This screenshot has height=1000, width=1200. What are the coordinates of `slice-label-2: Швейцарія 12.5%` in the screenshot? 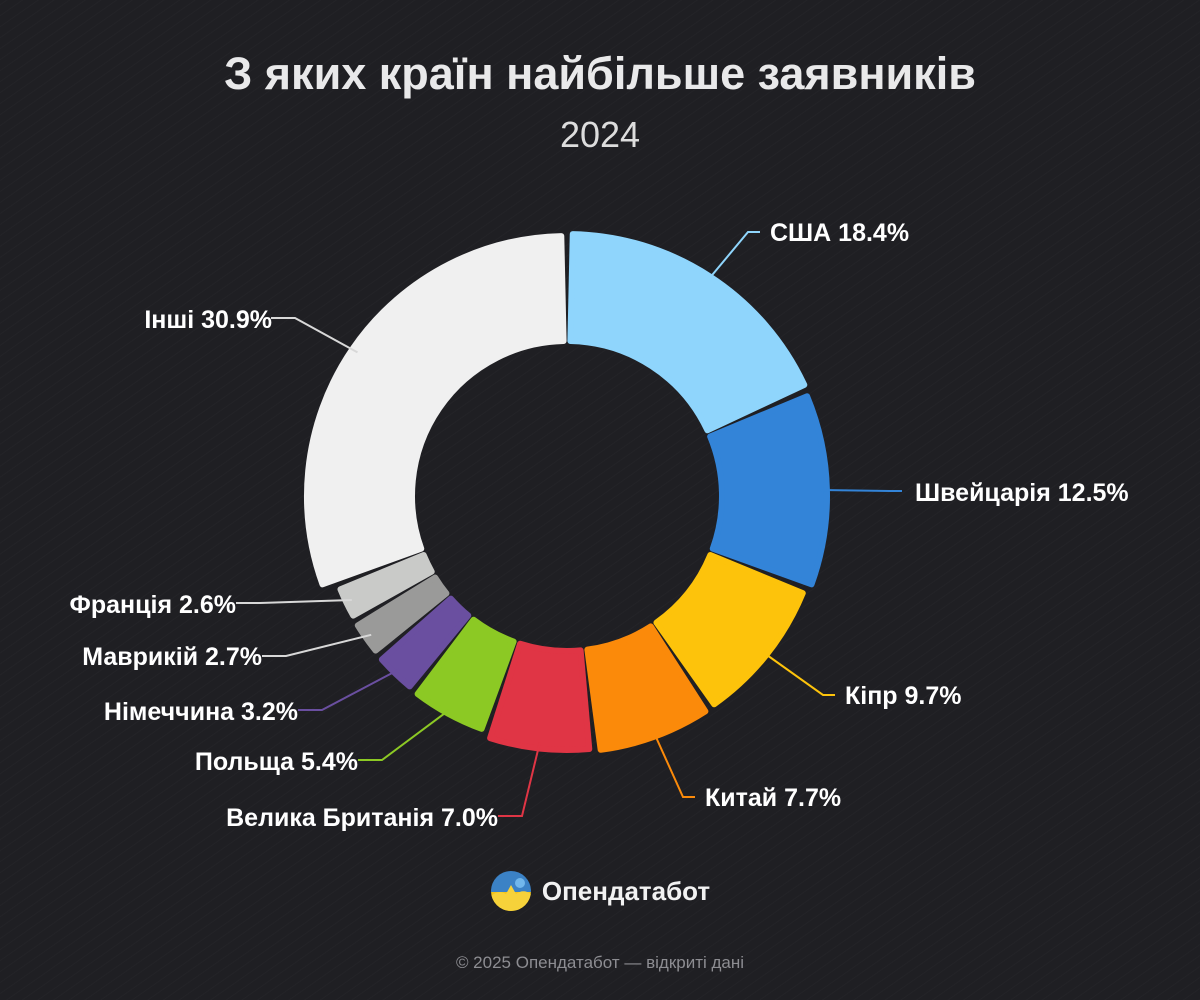 It's located at (1022, 493).